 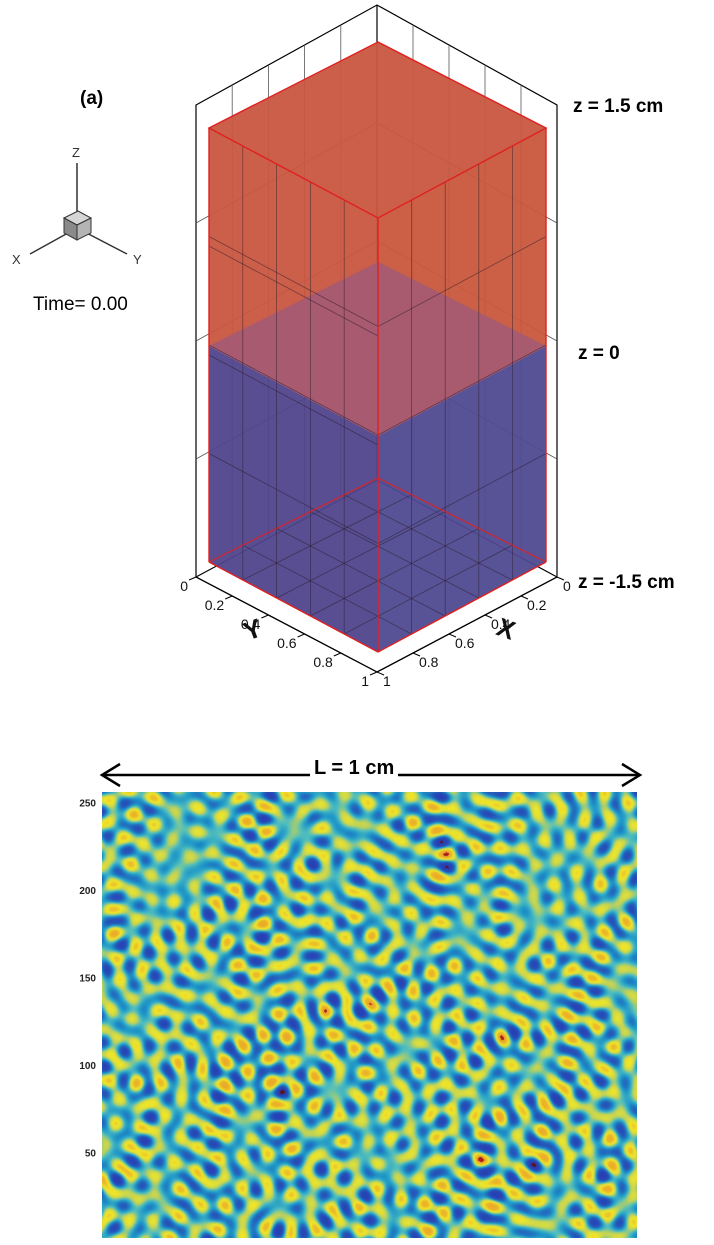 What do you see at coordinates (465, 643) in the screenshot?
I see `x-tick-label: 0.6` at bounding box center [465, 643].